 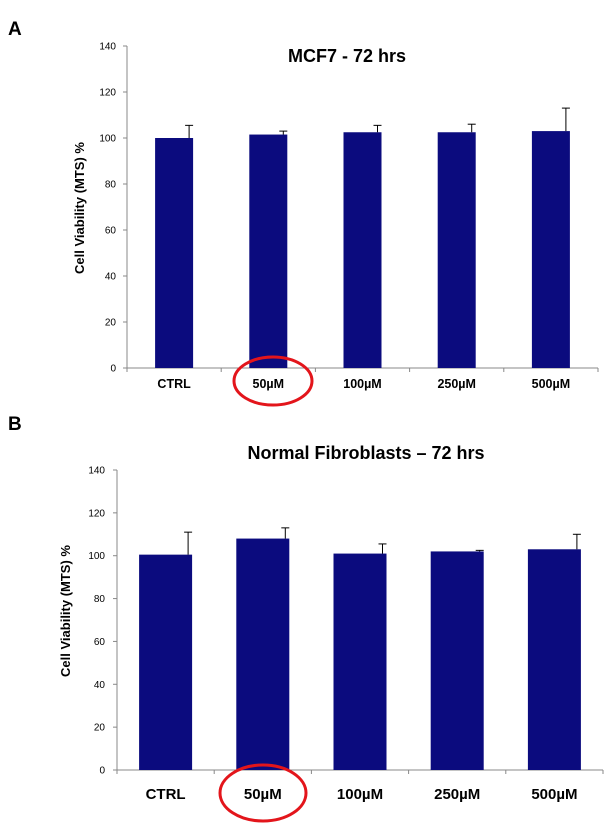 I want to click on panel-a-y-tick-label: 60, so click(x=111, y=231).